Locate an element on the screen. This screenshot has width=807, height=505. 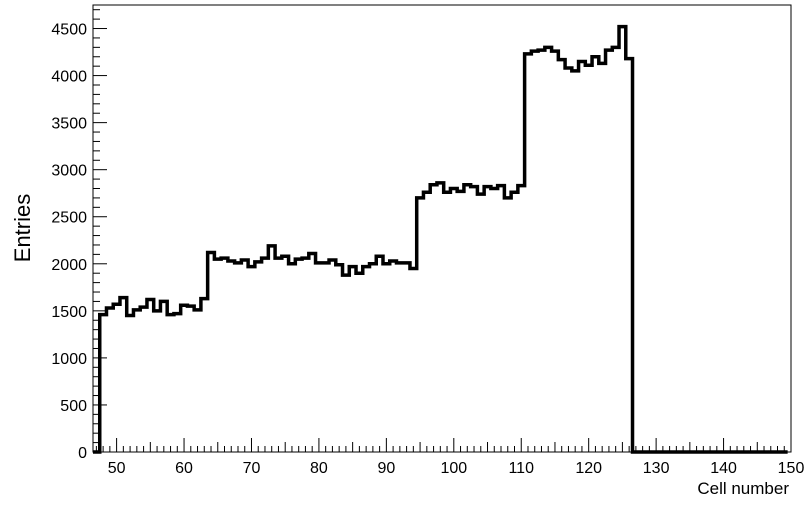
y-tick-label: 500 is located at coordinates (73, 406).